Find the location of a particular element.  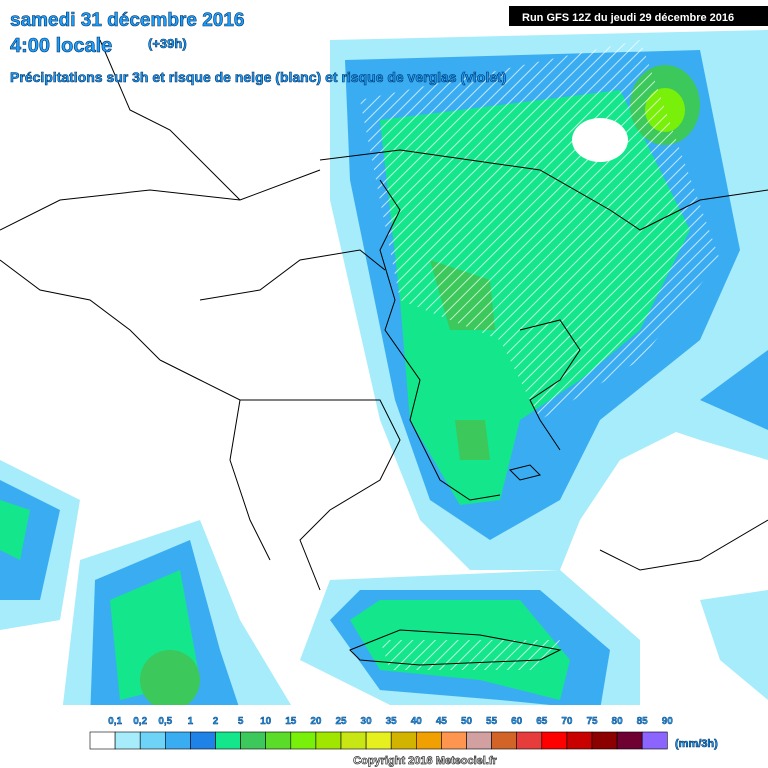

legend-label: 45 is located at coordinates (442, 721).